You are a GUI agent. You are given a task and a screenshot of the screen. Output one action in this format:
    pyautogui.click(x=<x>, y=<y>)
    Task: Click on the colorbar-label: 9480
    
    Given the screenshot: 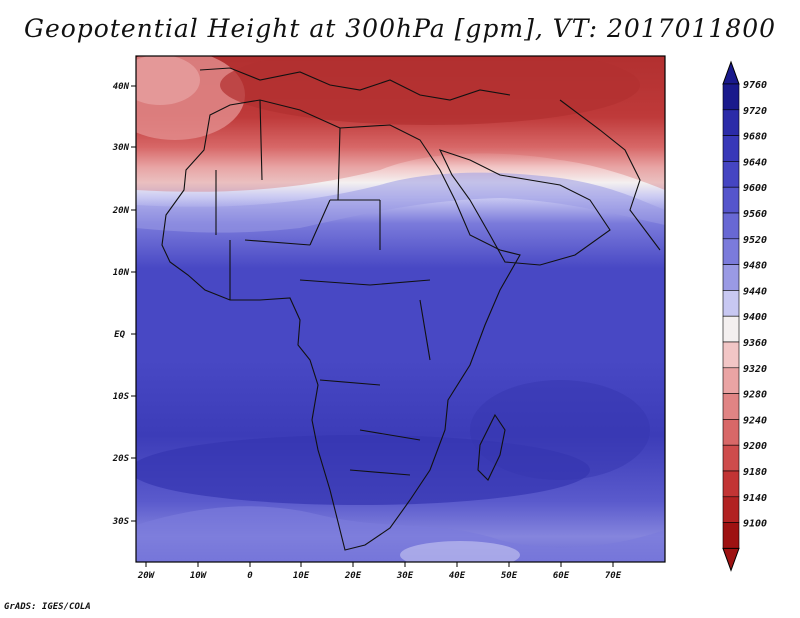 What is the action you would take?
    pyautogui.click(x=755, y=266)
    